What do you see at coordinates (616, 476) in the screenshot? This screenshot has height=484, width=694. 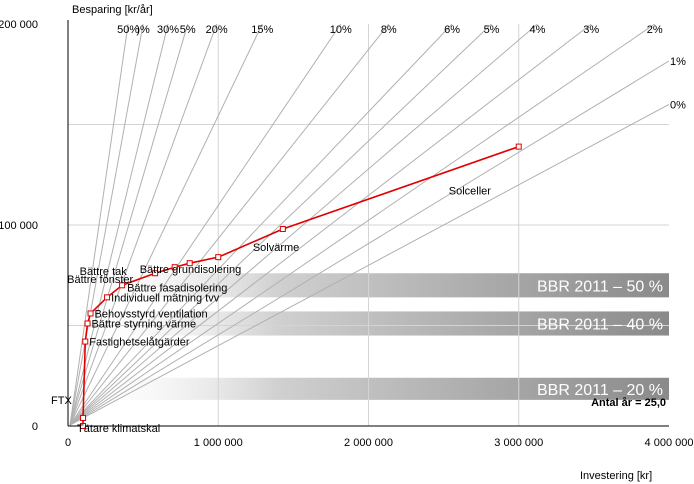 I see `x-axis-title: Investering [kr]` at bounding box center [616, 476].